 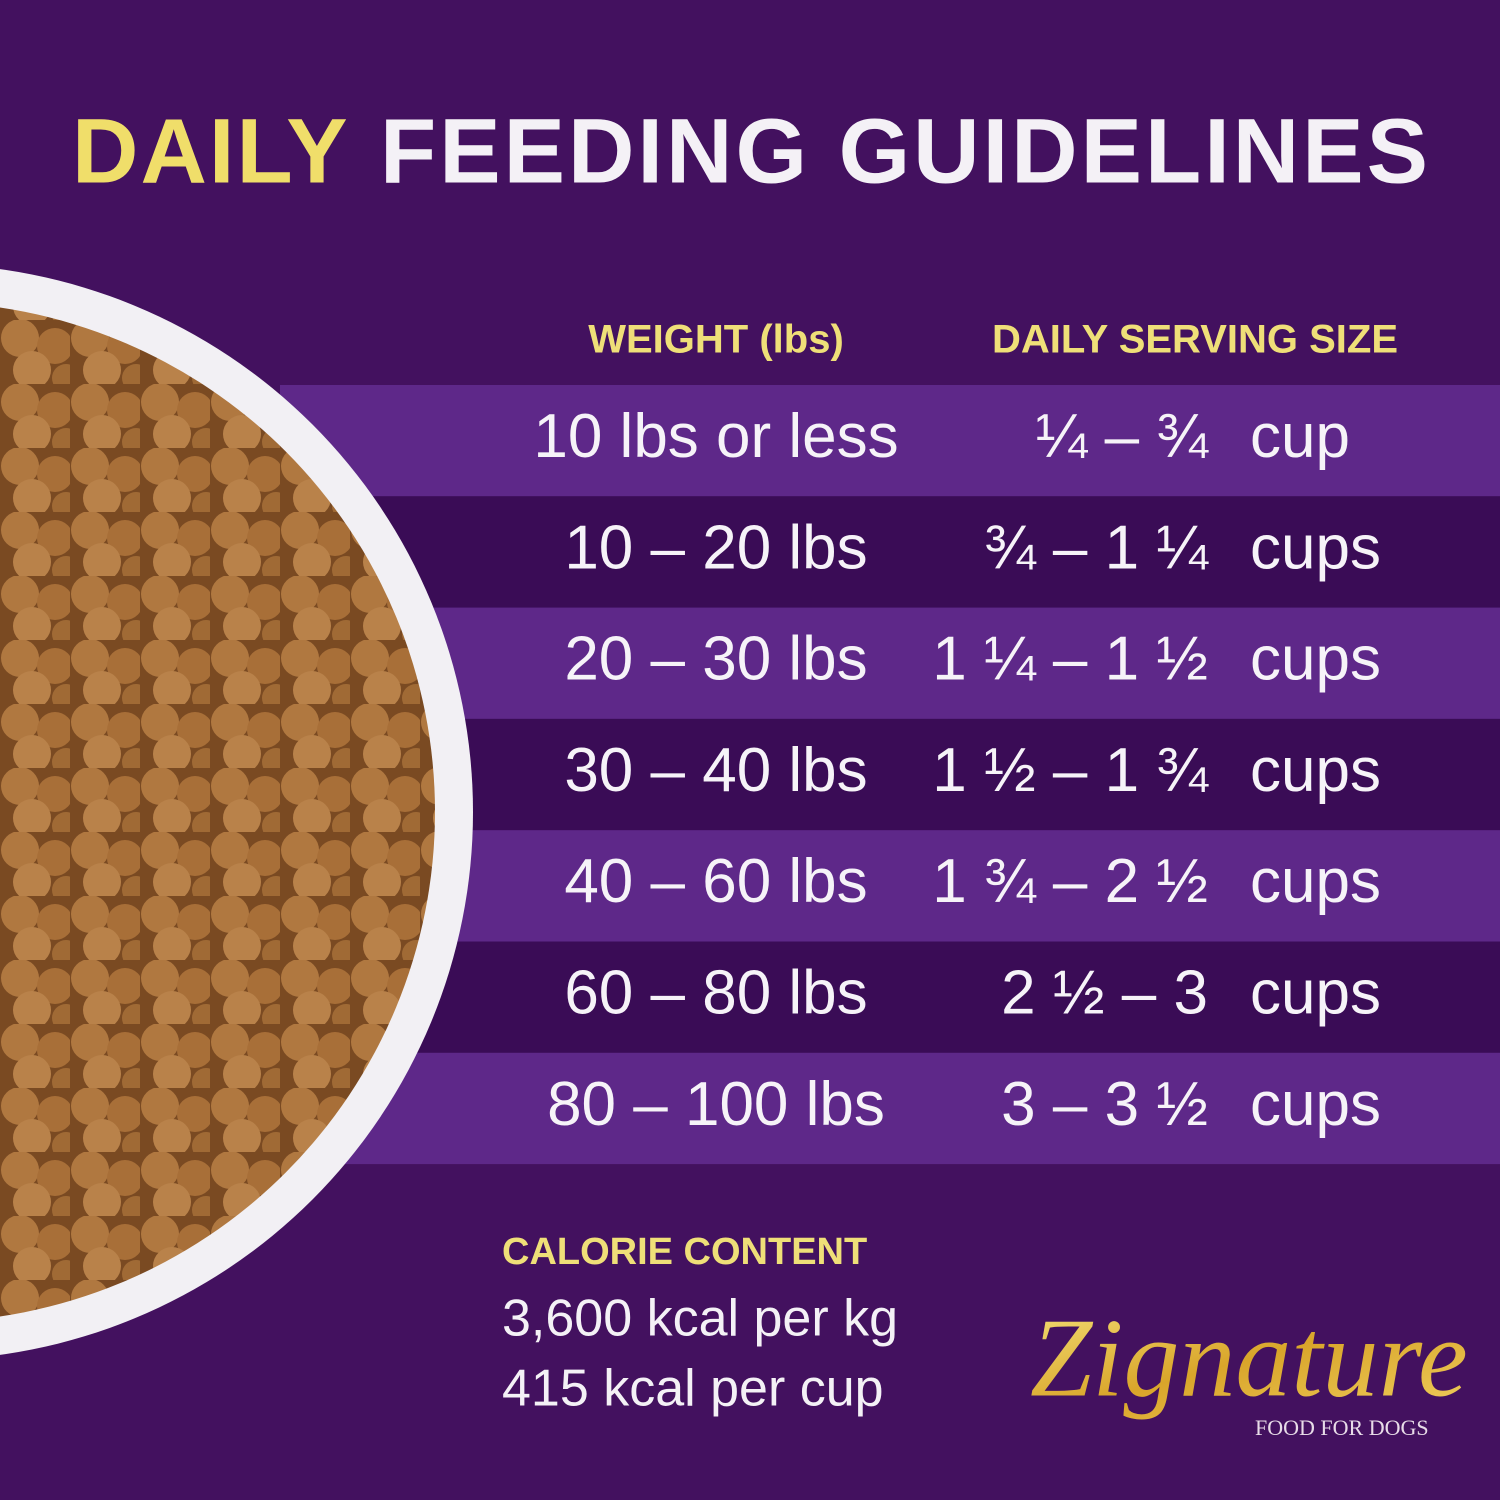 I want to click on title-highlight: DAILY, so click(x=211, y=151).